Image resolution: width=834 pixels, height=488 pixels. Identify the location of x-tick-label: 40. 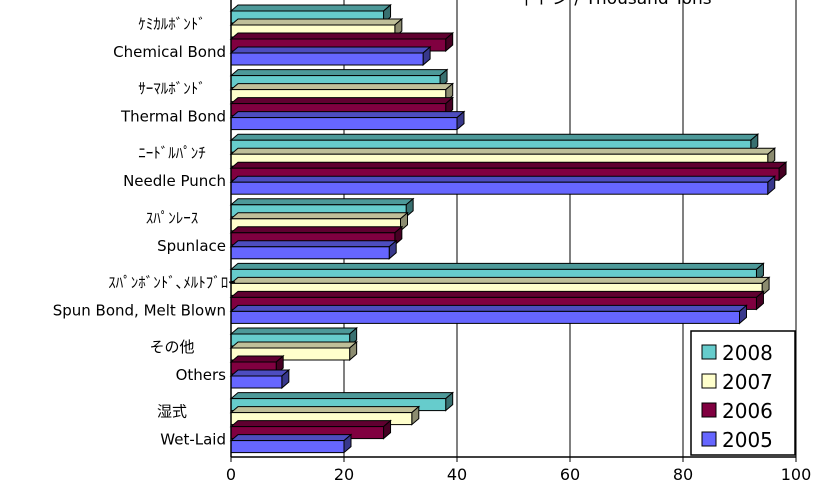
(457, 474).